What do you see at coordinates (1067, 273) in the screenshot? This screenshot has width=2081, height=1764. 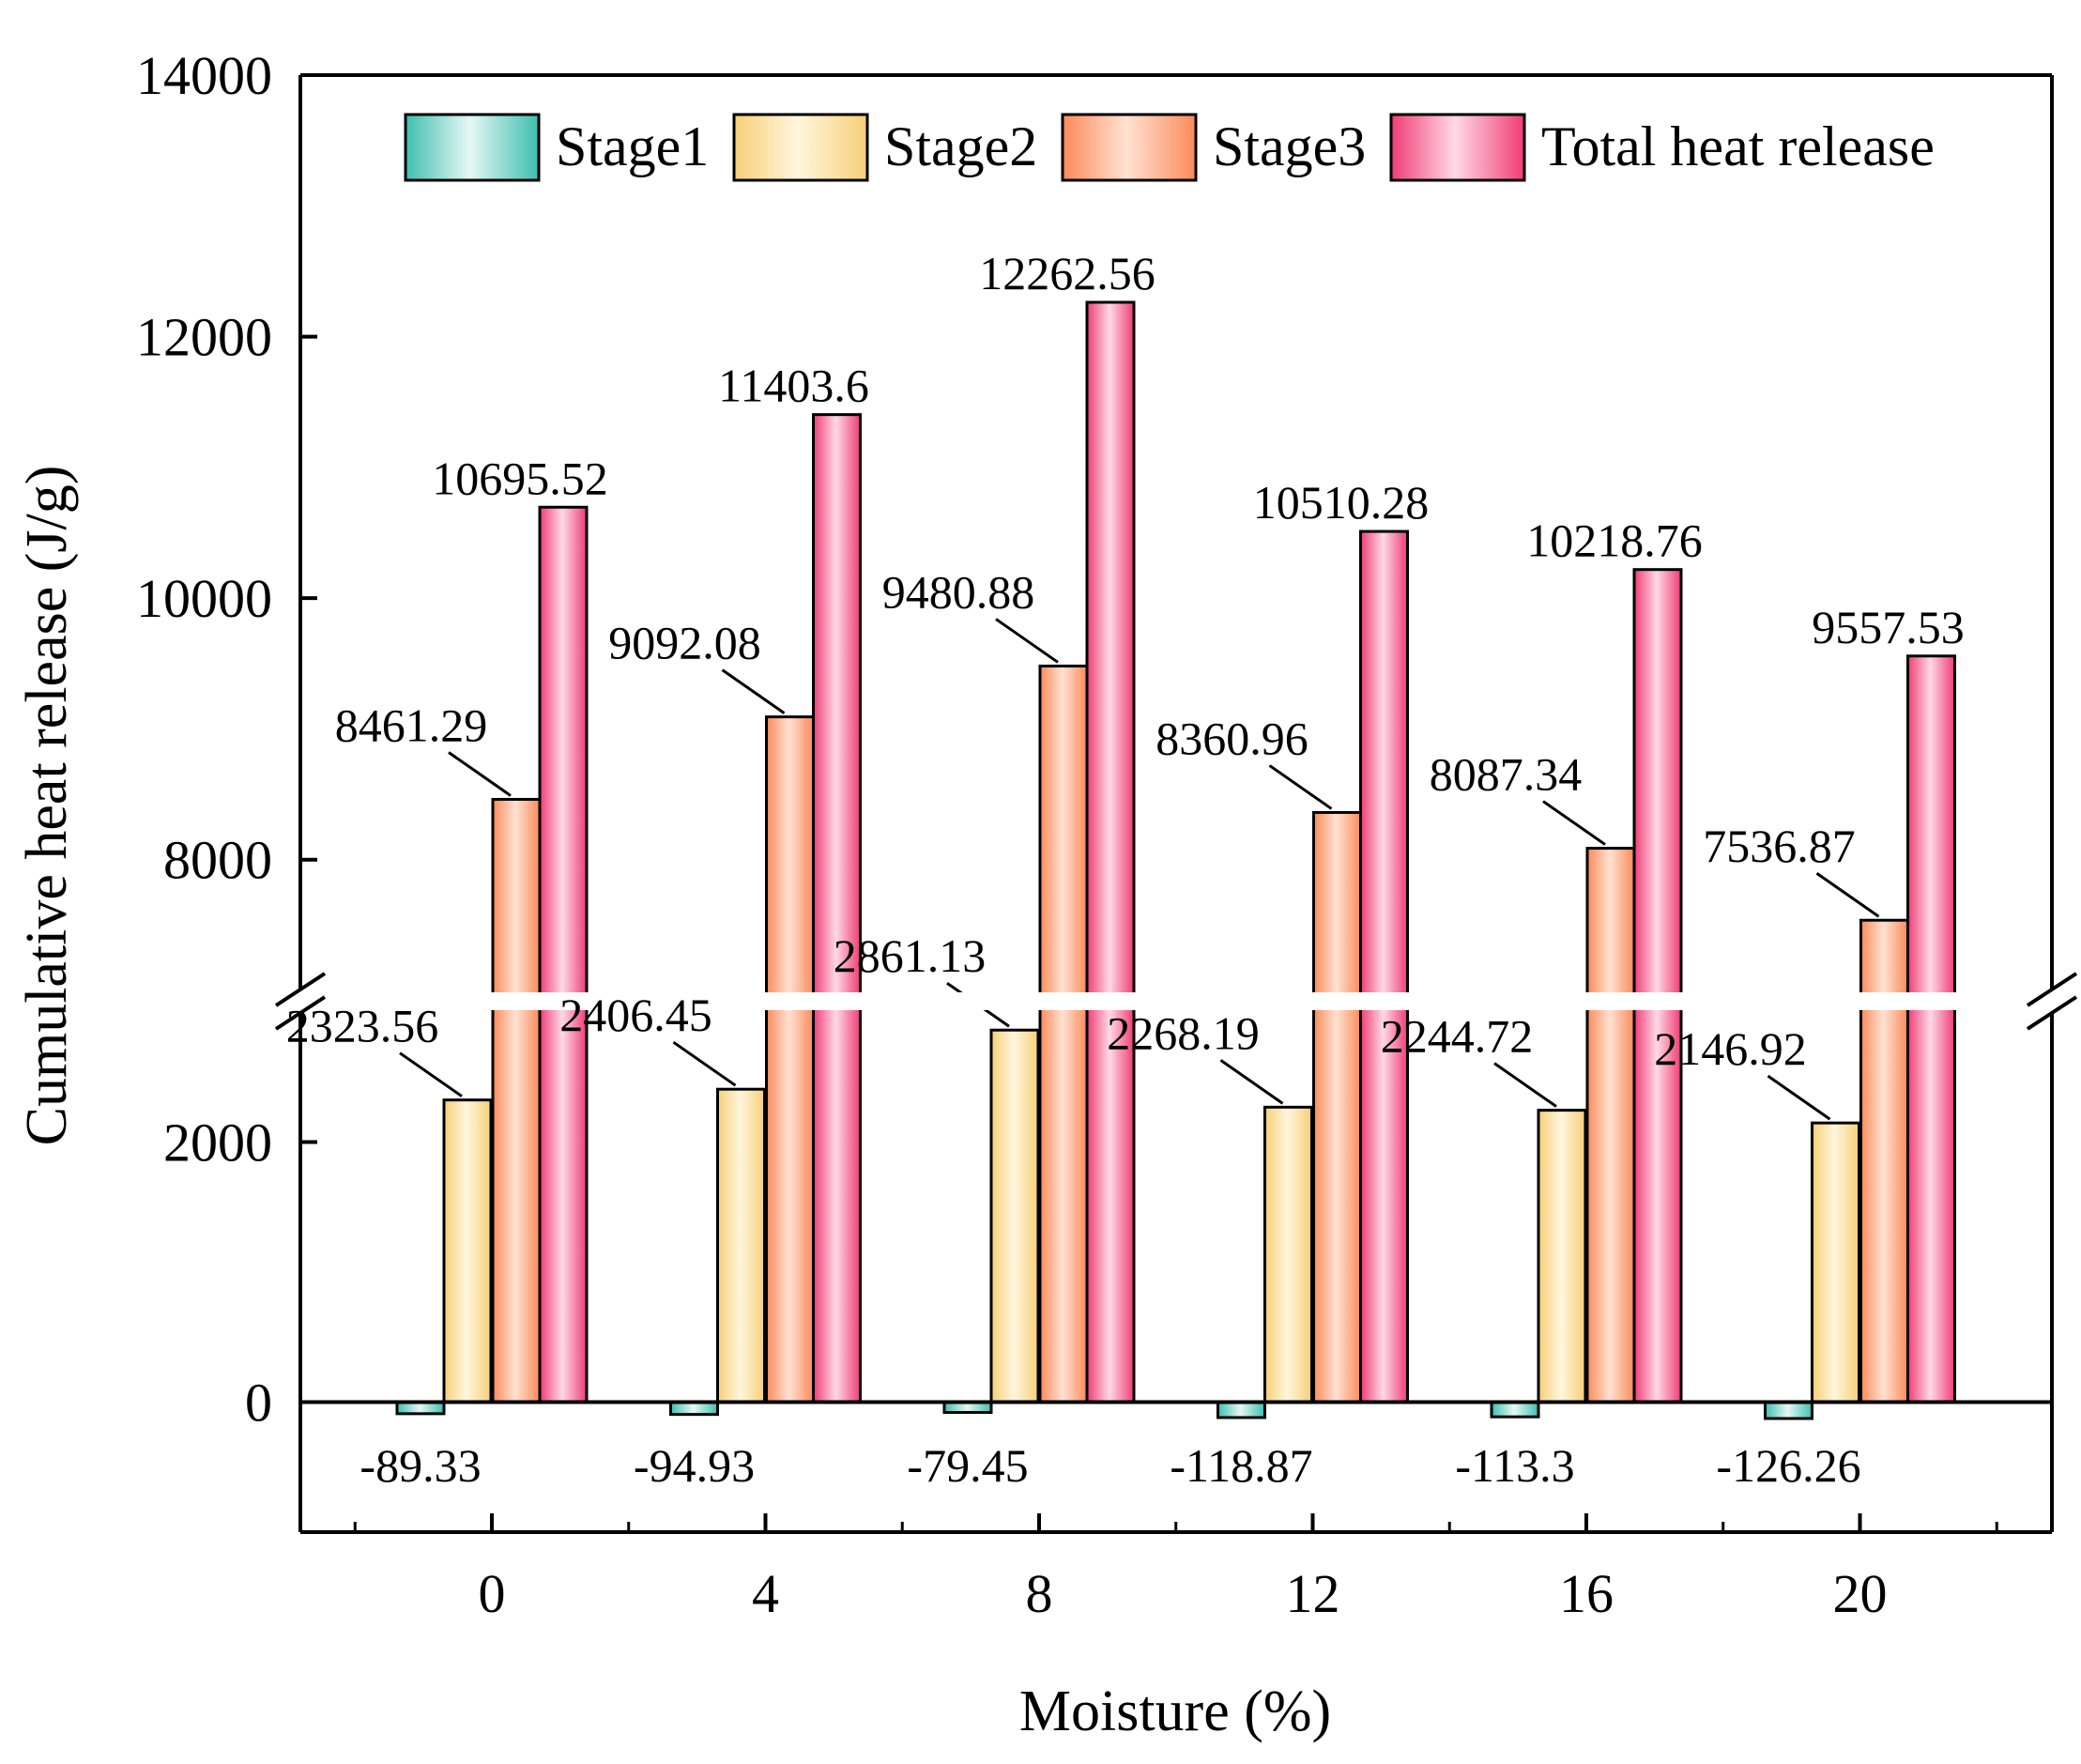 I see `label-total-8: 12262.56` at bounding box center [1067, 273].